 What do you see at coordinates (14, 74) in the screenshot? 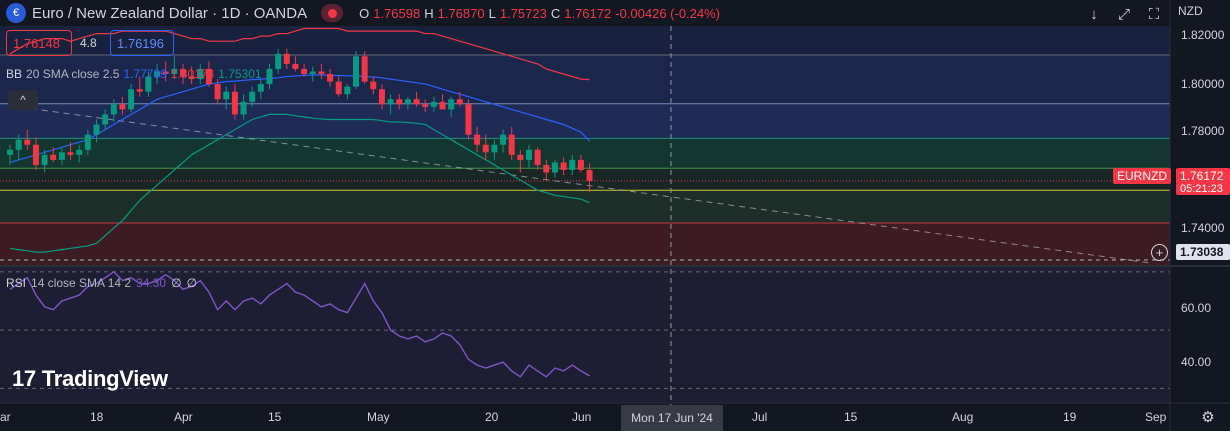
I see `bb-name: BB` at bounding box center [14, 74].